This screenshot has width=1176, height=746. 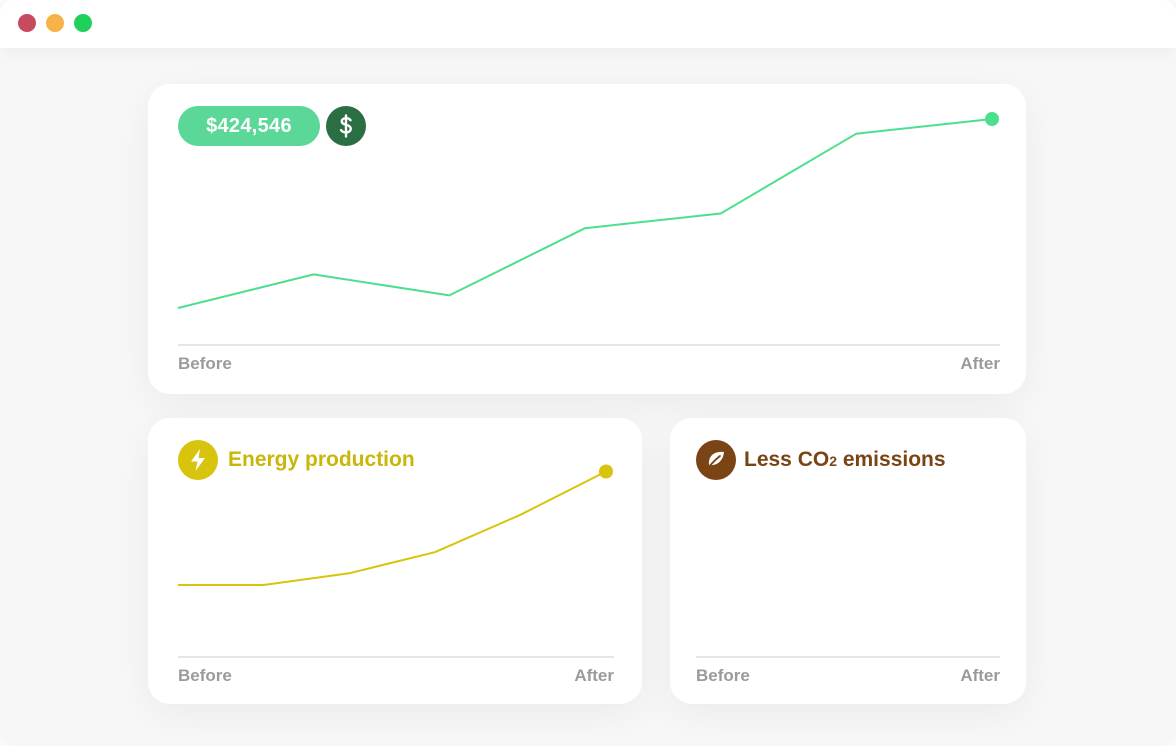 What do you see at coordinates (198, 460) in the screenshot?
I see `lightning-icon` at bounding box center [198, 460].